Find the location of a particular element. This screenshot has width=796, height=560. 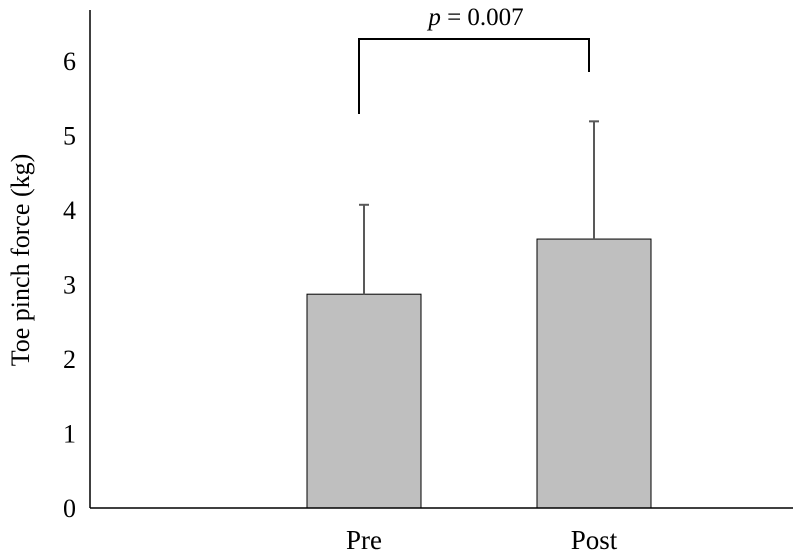

bar-post is located at coordinates (594, 373).